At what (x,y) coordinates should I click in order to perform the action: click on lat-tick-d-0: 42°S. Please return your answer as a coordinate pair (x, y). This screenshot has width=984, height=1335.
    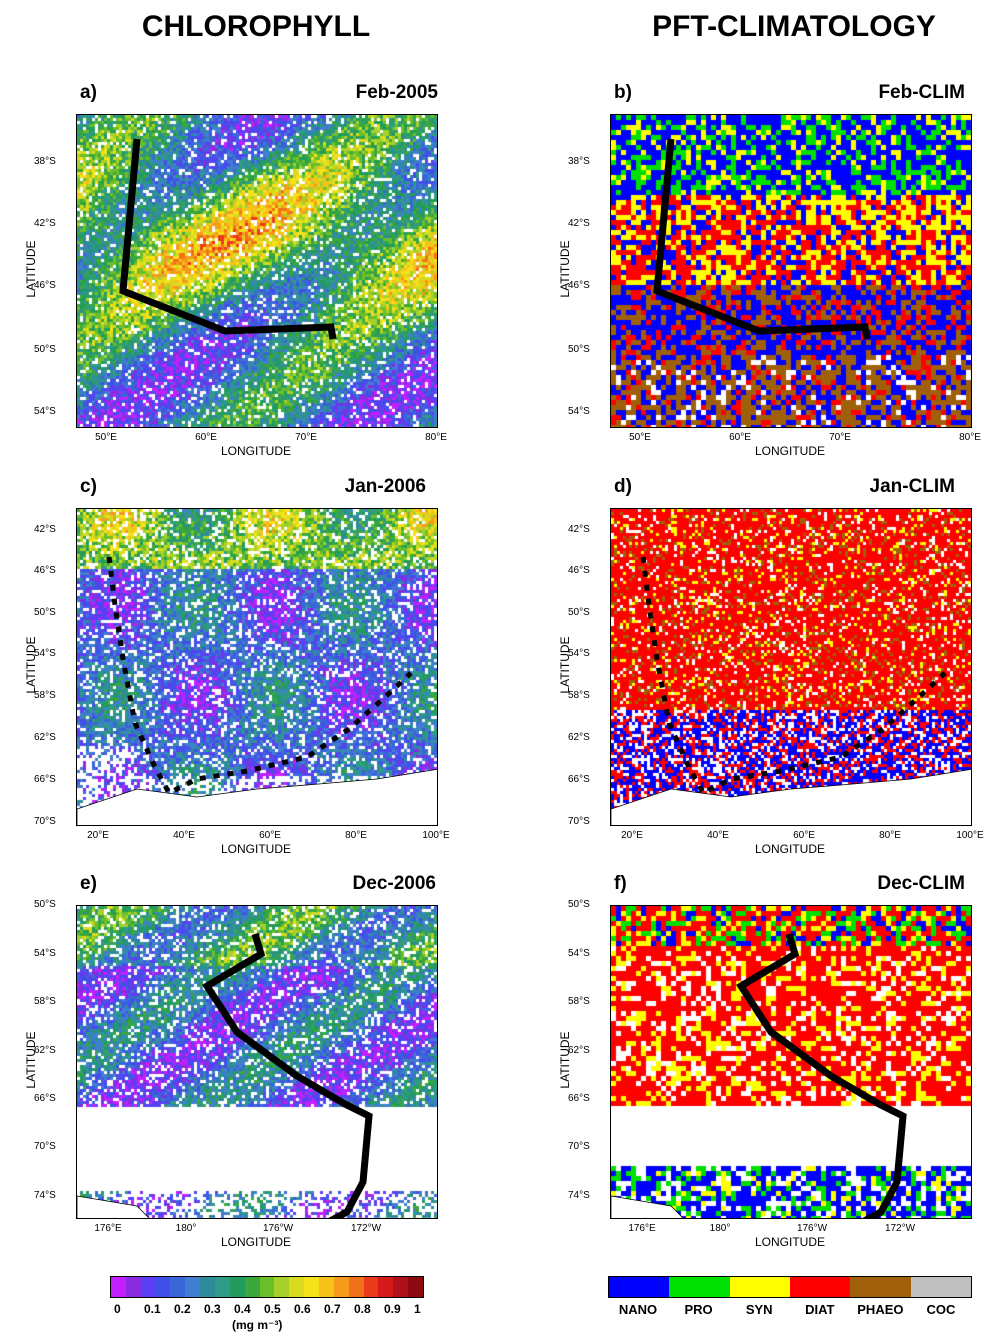
    Looking at the image, I should click on (579, 529).